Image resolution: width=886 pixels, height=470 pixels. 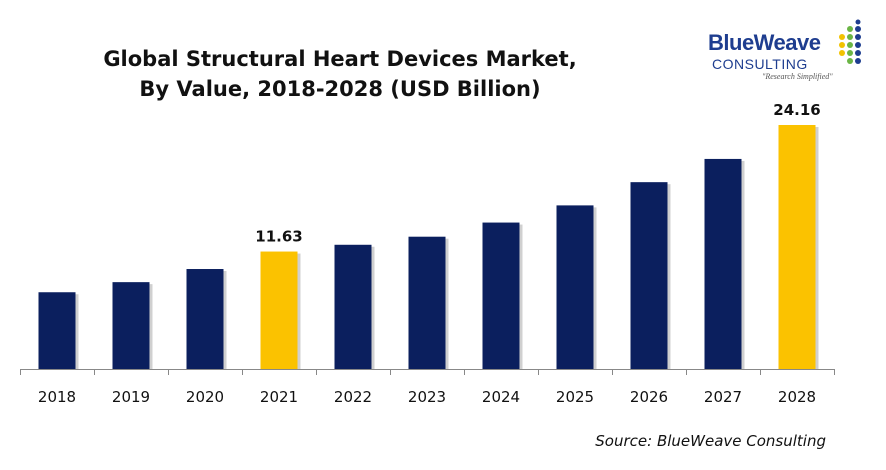 What do you see at coordinates (723, 263) in the screenshot?
I see `bar-2027` at bounding box center [723, 263].